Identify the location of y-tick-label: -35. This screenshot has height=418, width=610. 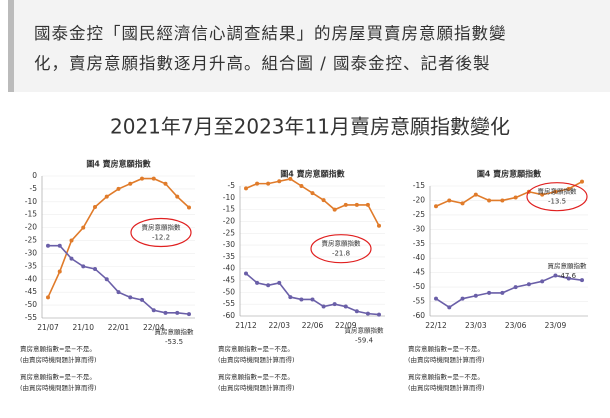
(419, 243).